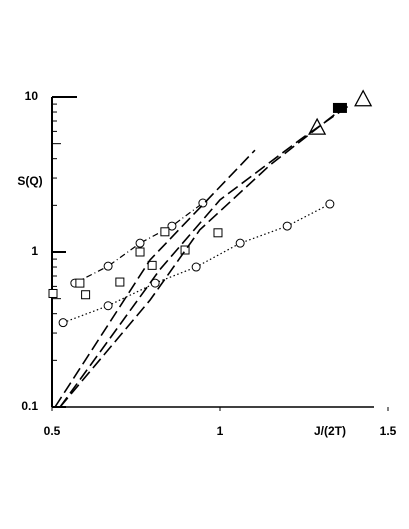 This screenshot has height=529, width=409. What do you see at coordinates (34, 251) in the screenshot?
I see `y-tick-label: 1` at bounding box center [34, 251].